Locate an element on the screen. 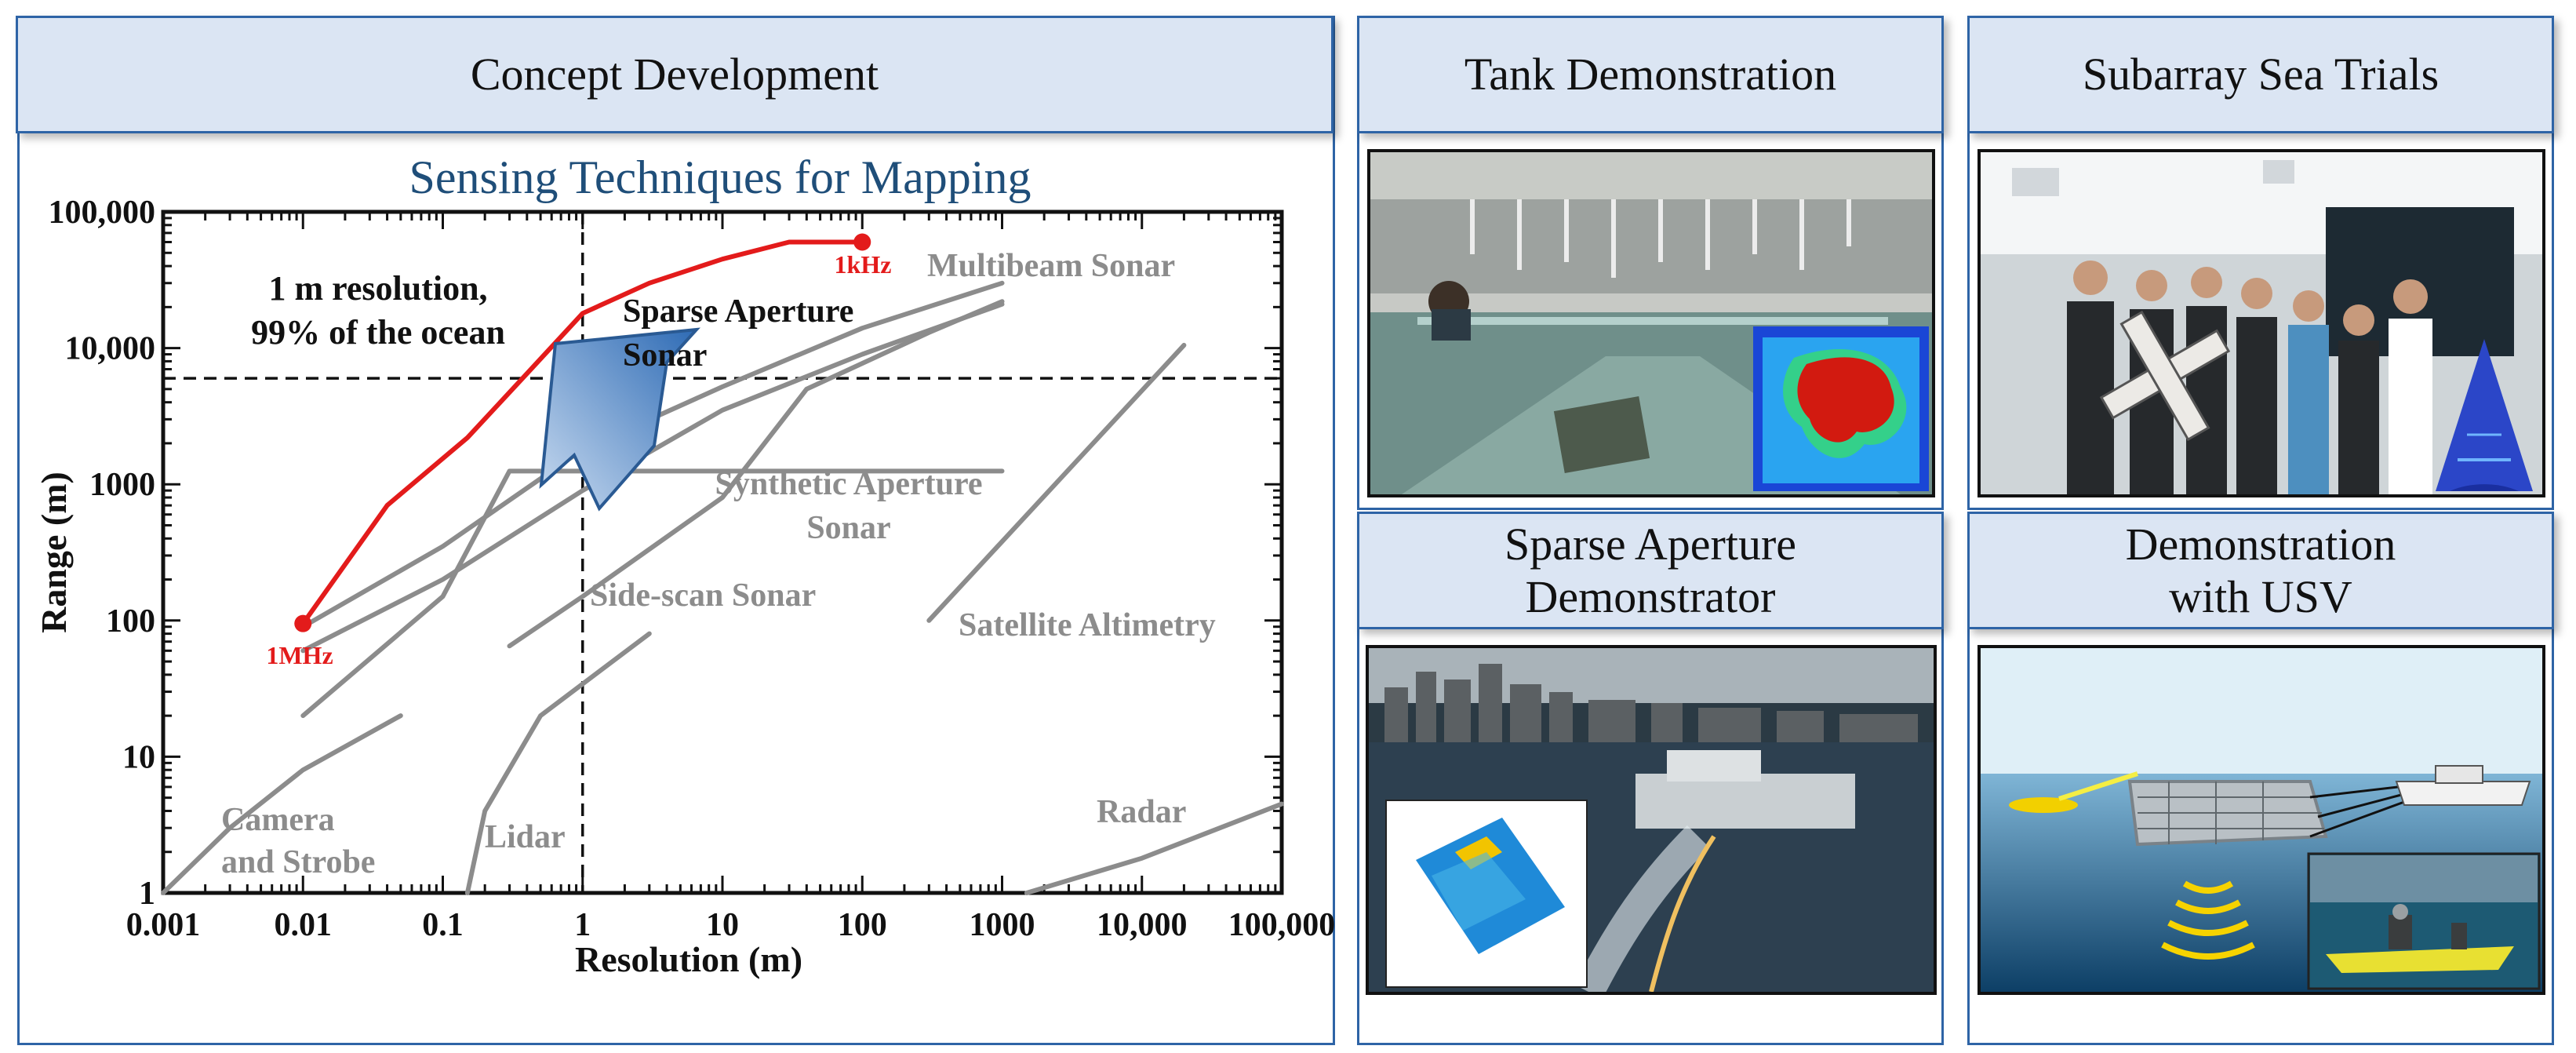  usv-header: Demonstration with USV is located at coordinates (2260, 570).